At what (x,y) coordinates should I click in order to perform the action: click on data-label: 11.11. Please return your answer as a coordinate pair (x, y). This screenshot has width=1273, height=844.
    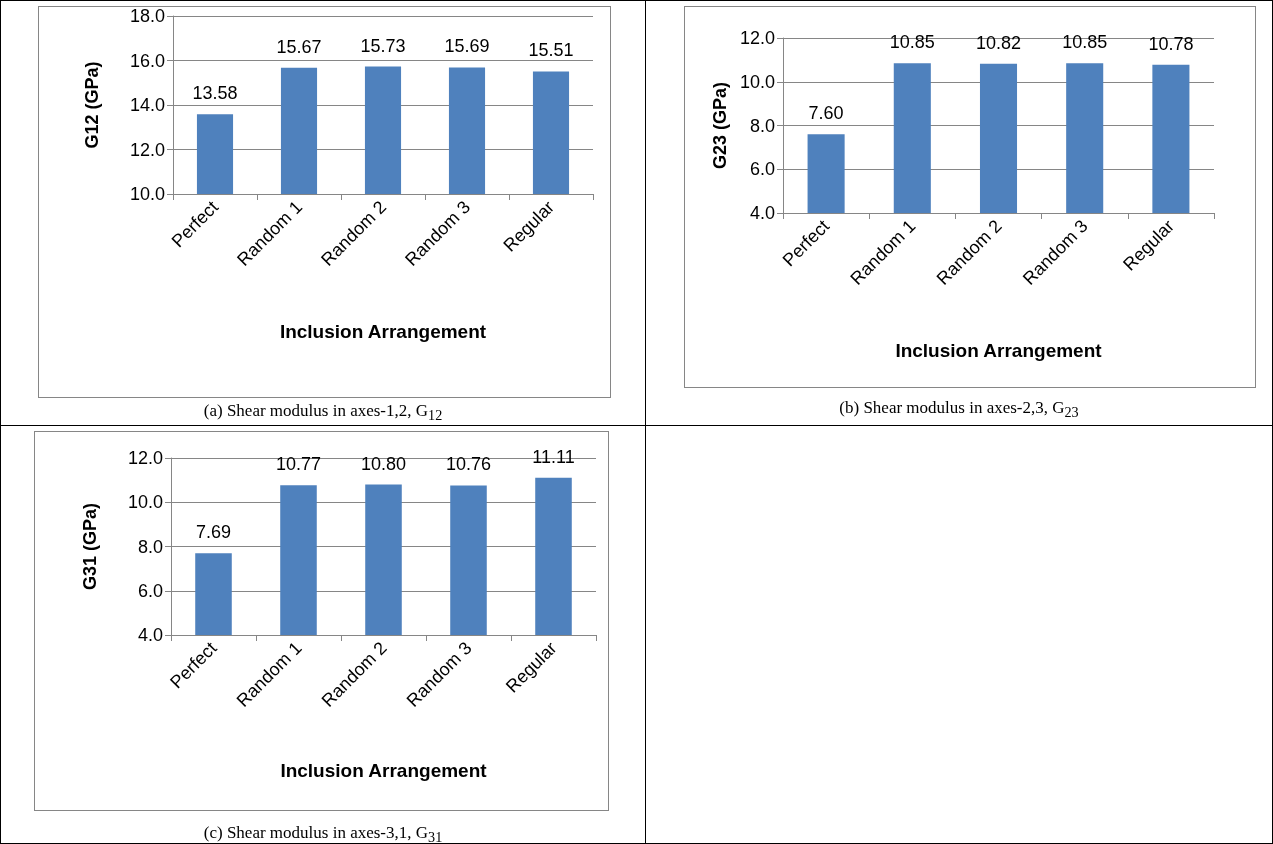
    Looking at the image, I should click on (553, 456).